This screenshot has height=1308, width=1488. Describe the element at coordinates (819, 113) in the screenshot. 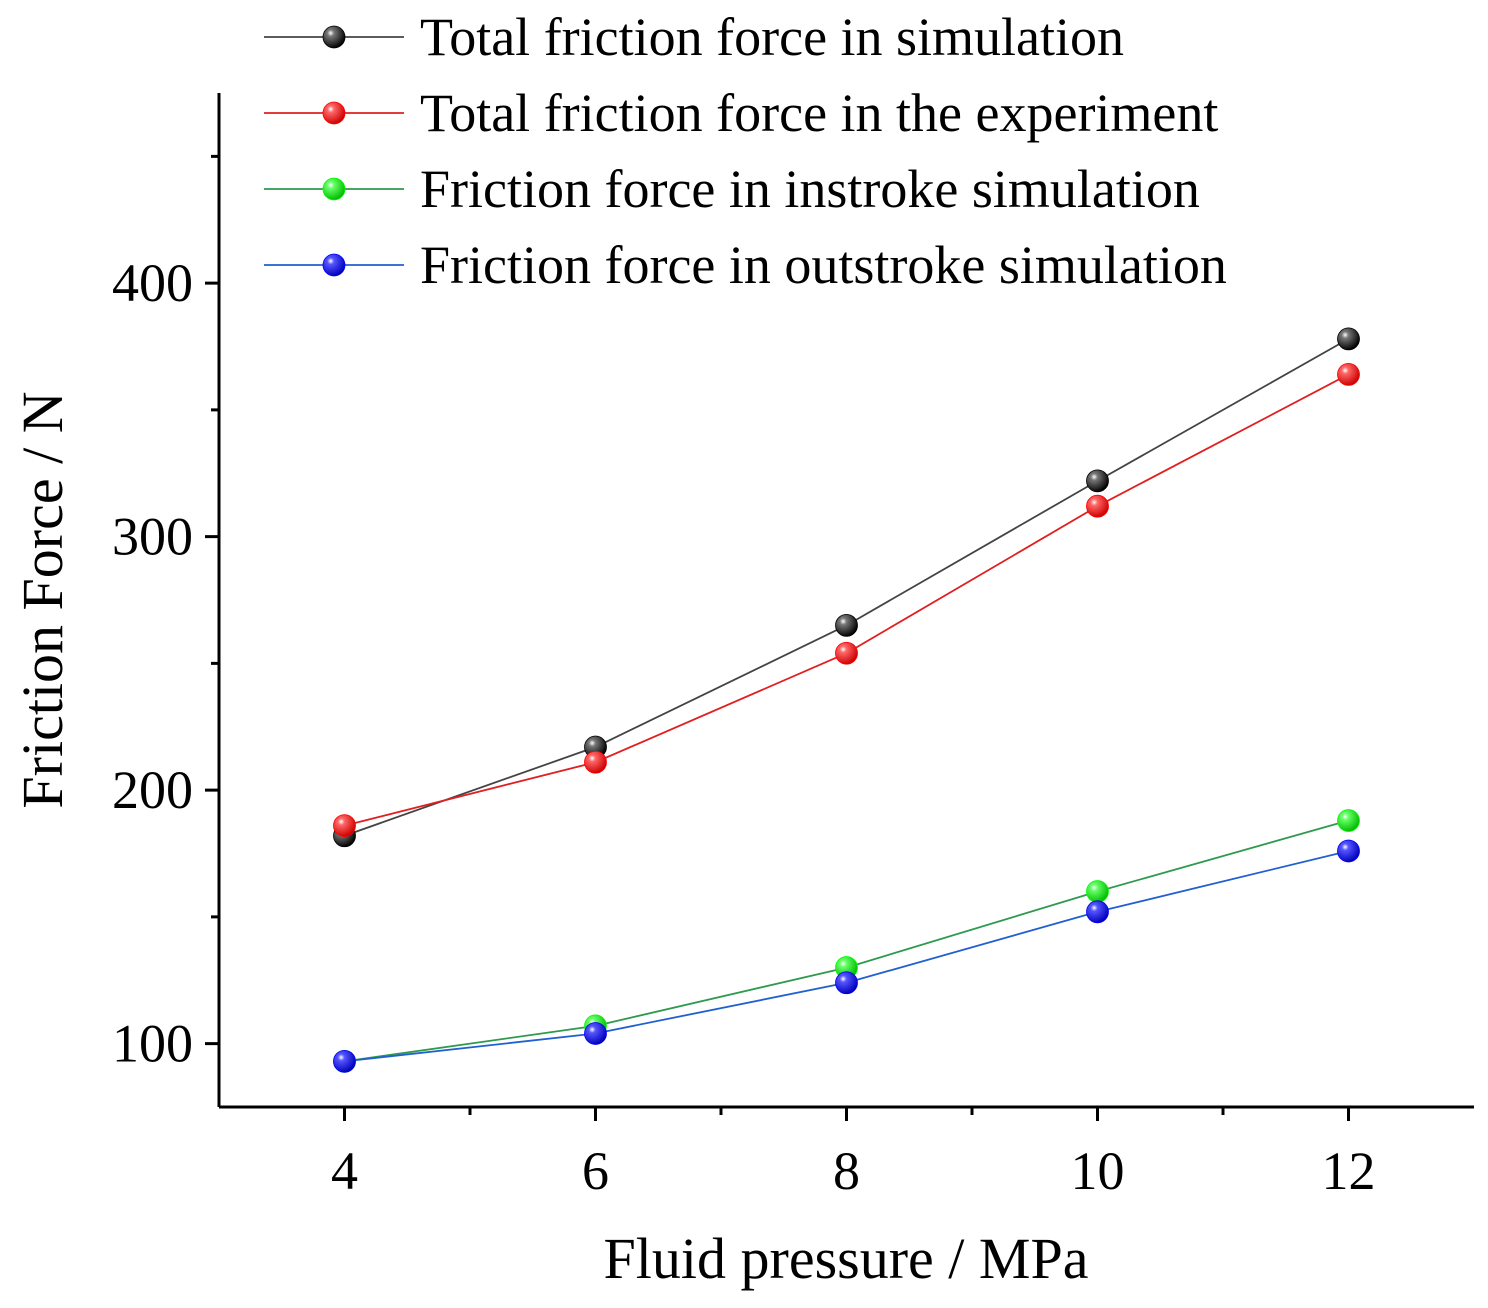

I see `legend-label: Total friction force in the experiment` at that location.